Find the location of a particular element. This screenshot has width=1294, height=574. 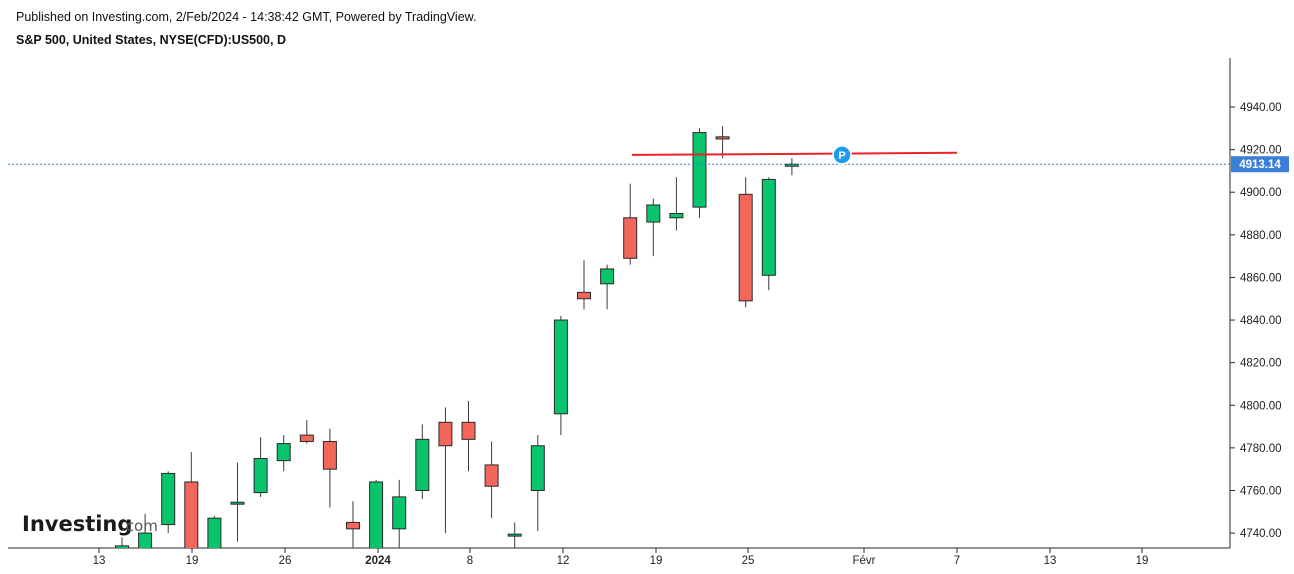

event-marker: P is located at coordinates (842, 155).